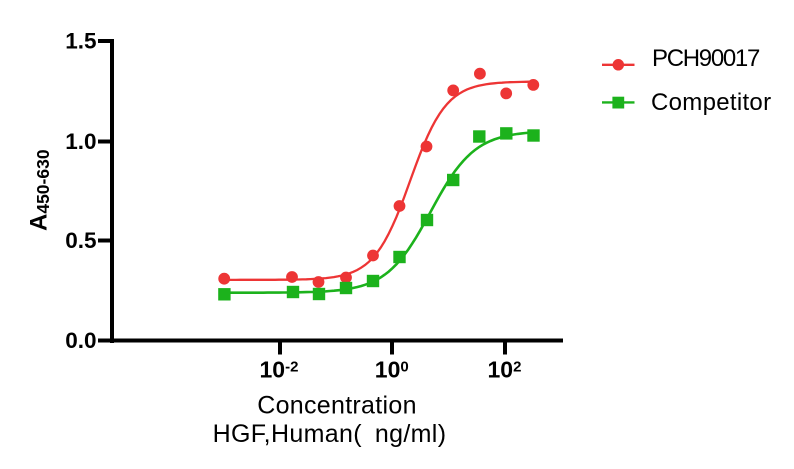 The height and width of the screenshot is (469, 794). What do you see at coordinates (40, 190) in the screenshot?
I see `svg-text: A450-630` at bounding box center [40, 190].